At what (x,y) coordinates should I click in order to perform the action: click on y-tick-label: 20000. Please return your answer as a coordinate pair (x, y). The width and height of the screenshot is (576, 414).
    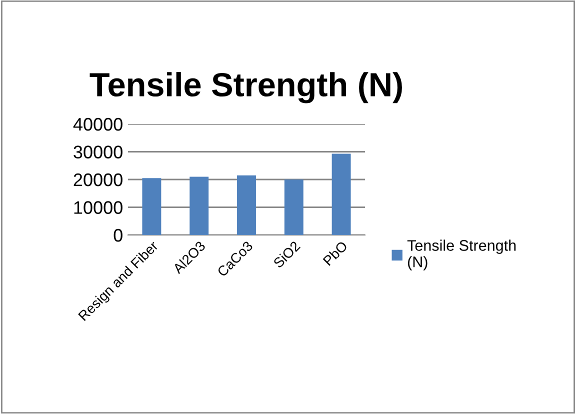
    Looking at the image, I should click on (98, 179).